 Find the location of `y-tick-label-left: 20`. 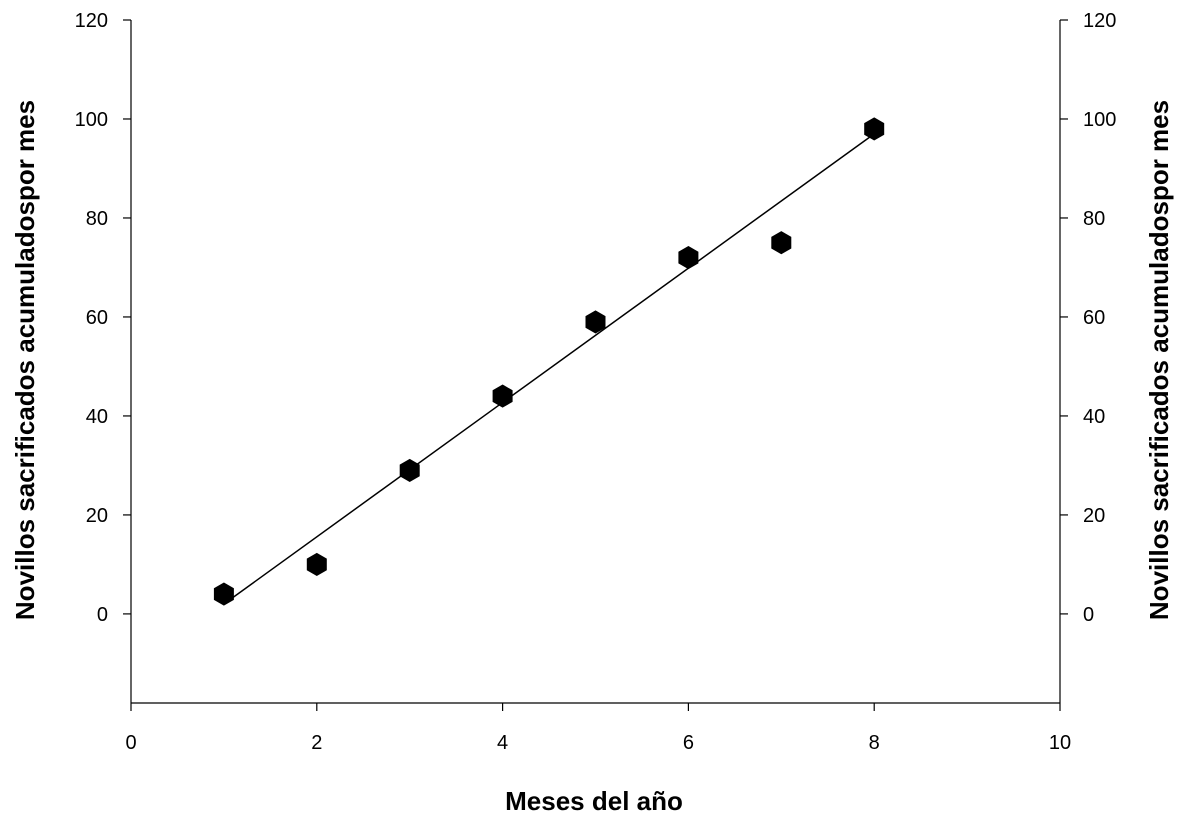

y-tick-label-left: 20 is located at coordinates (97, 516).